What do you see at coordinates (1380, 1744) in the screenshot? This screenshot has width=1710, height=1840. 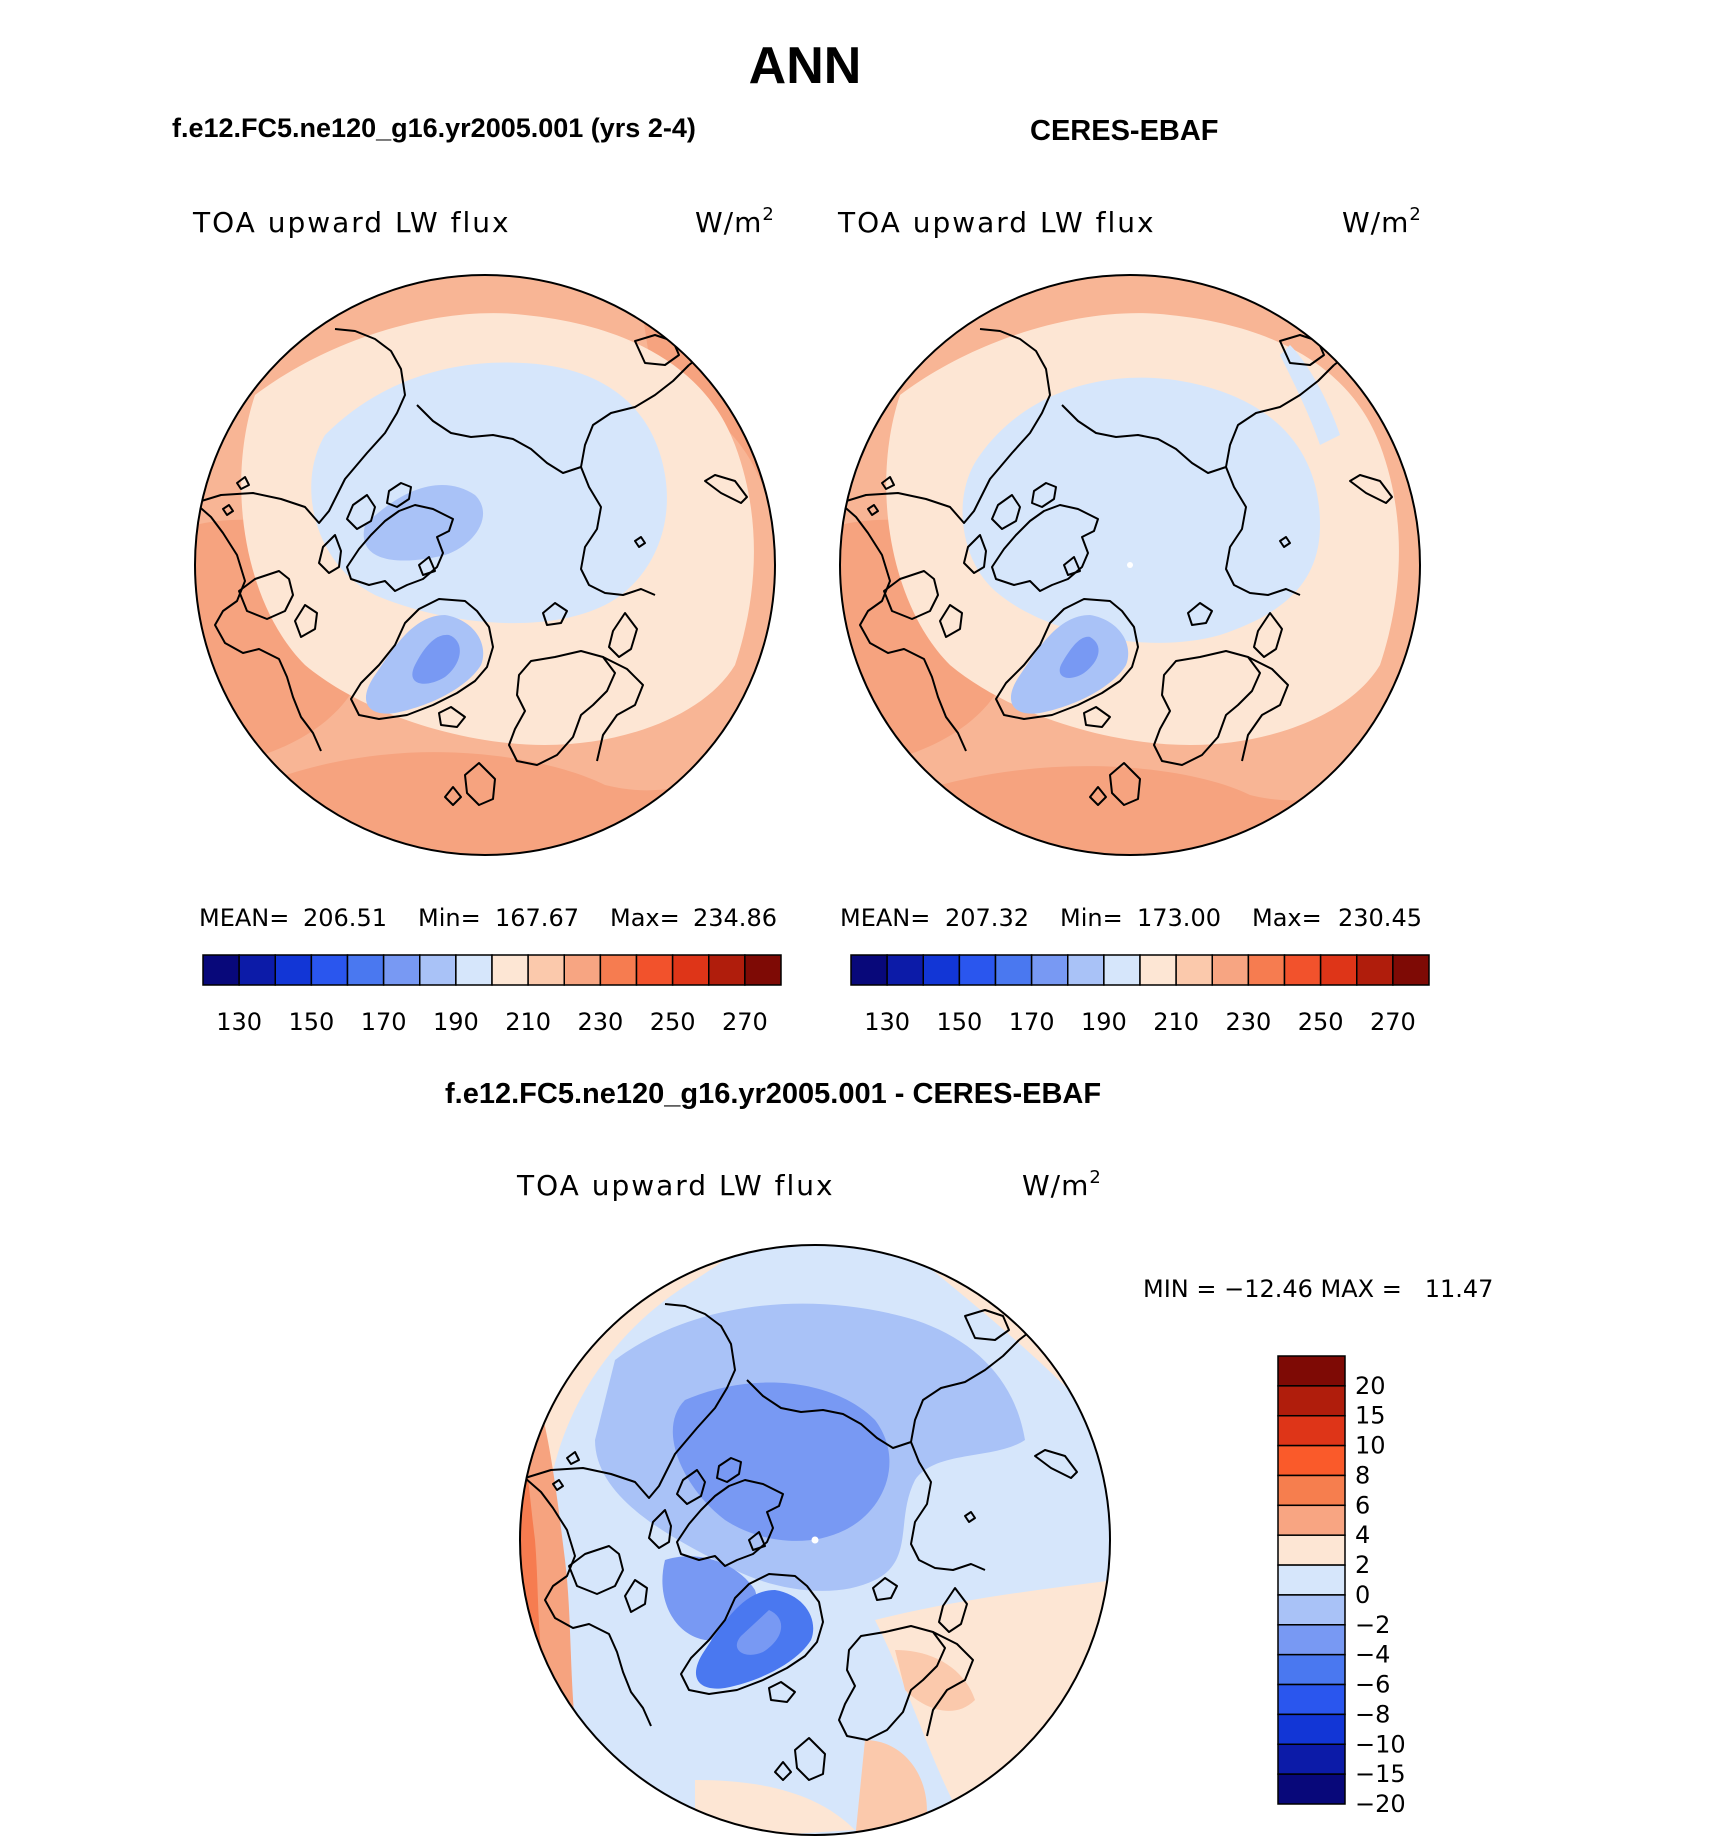 I see `colorbar-diff-tick-label: −10` at bounding box center [1380, 1744].